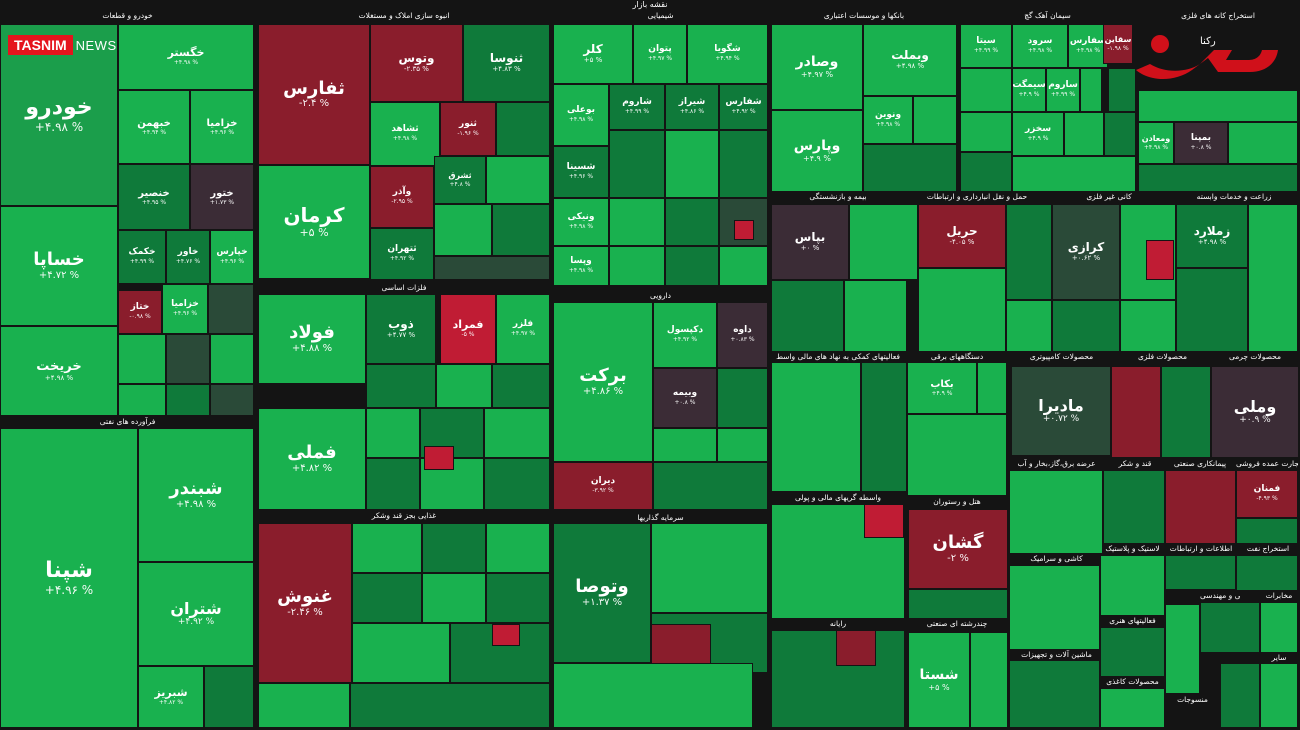 The width and height of the screenshot is (1300, 730). I want to click on stock-tile: بمپنا +۰.۸ %, so click(1201, 143).